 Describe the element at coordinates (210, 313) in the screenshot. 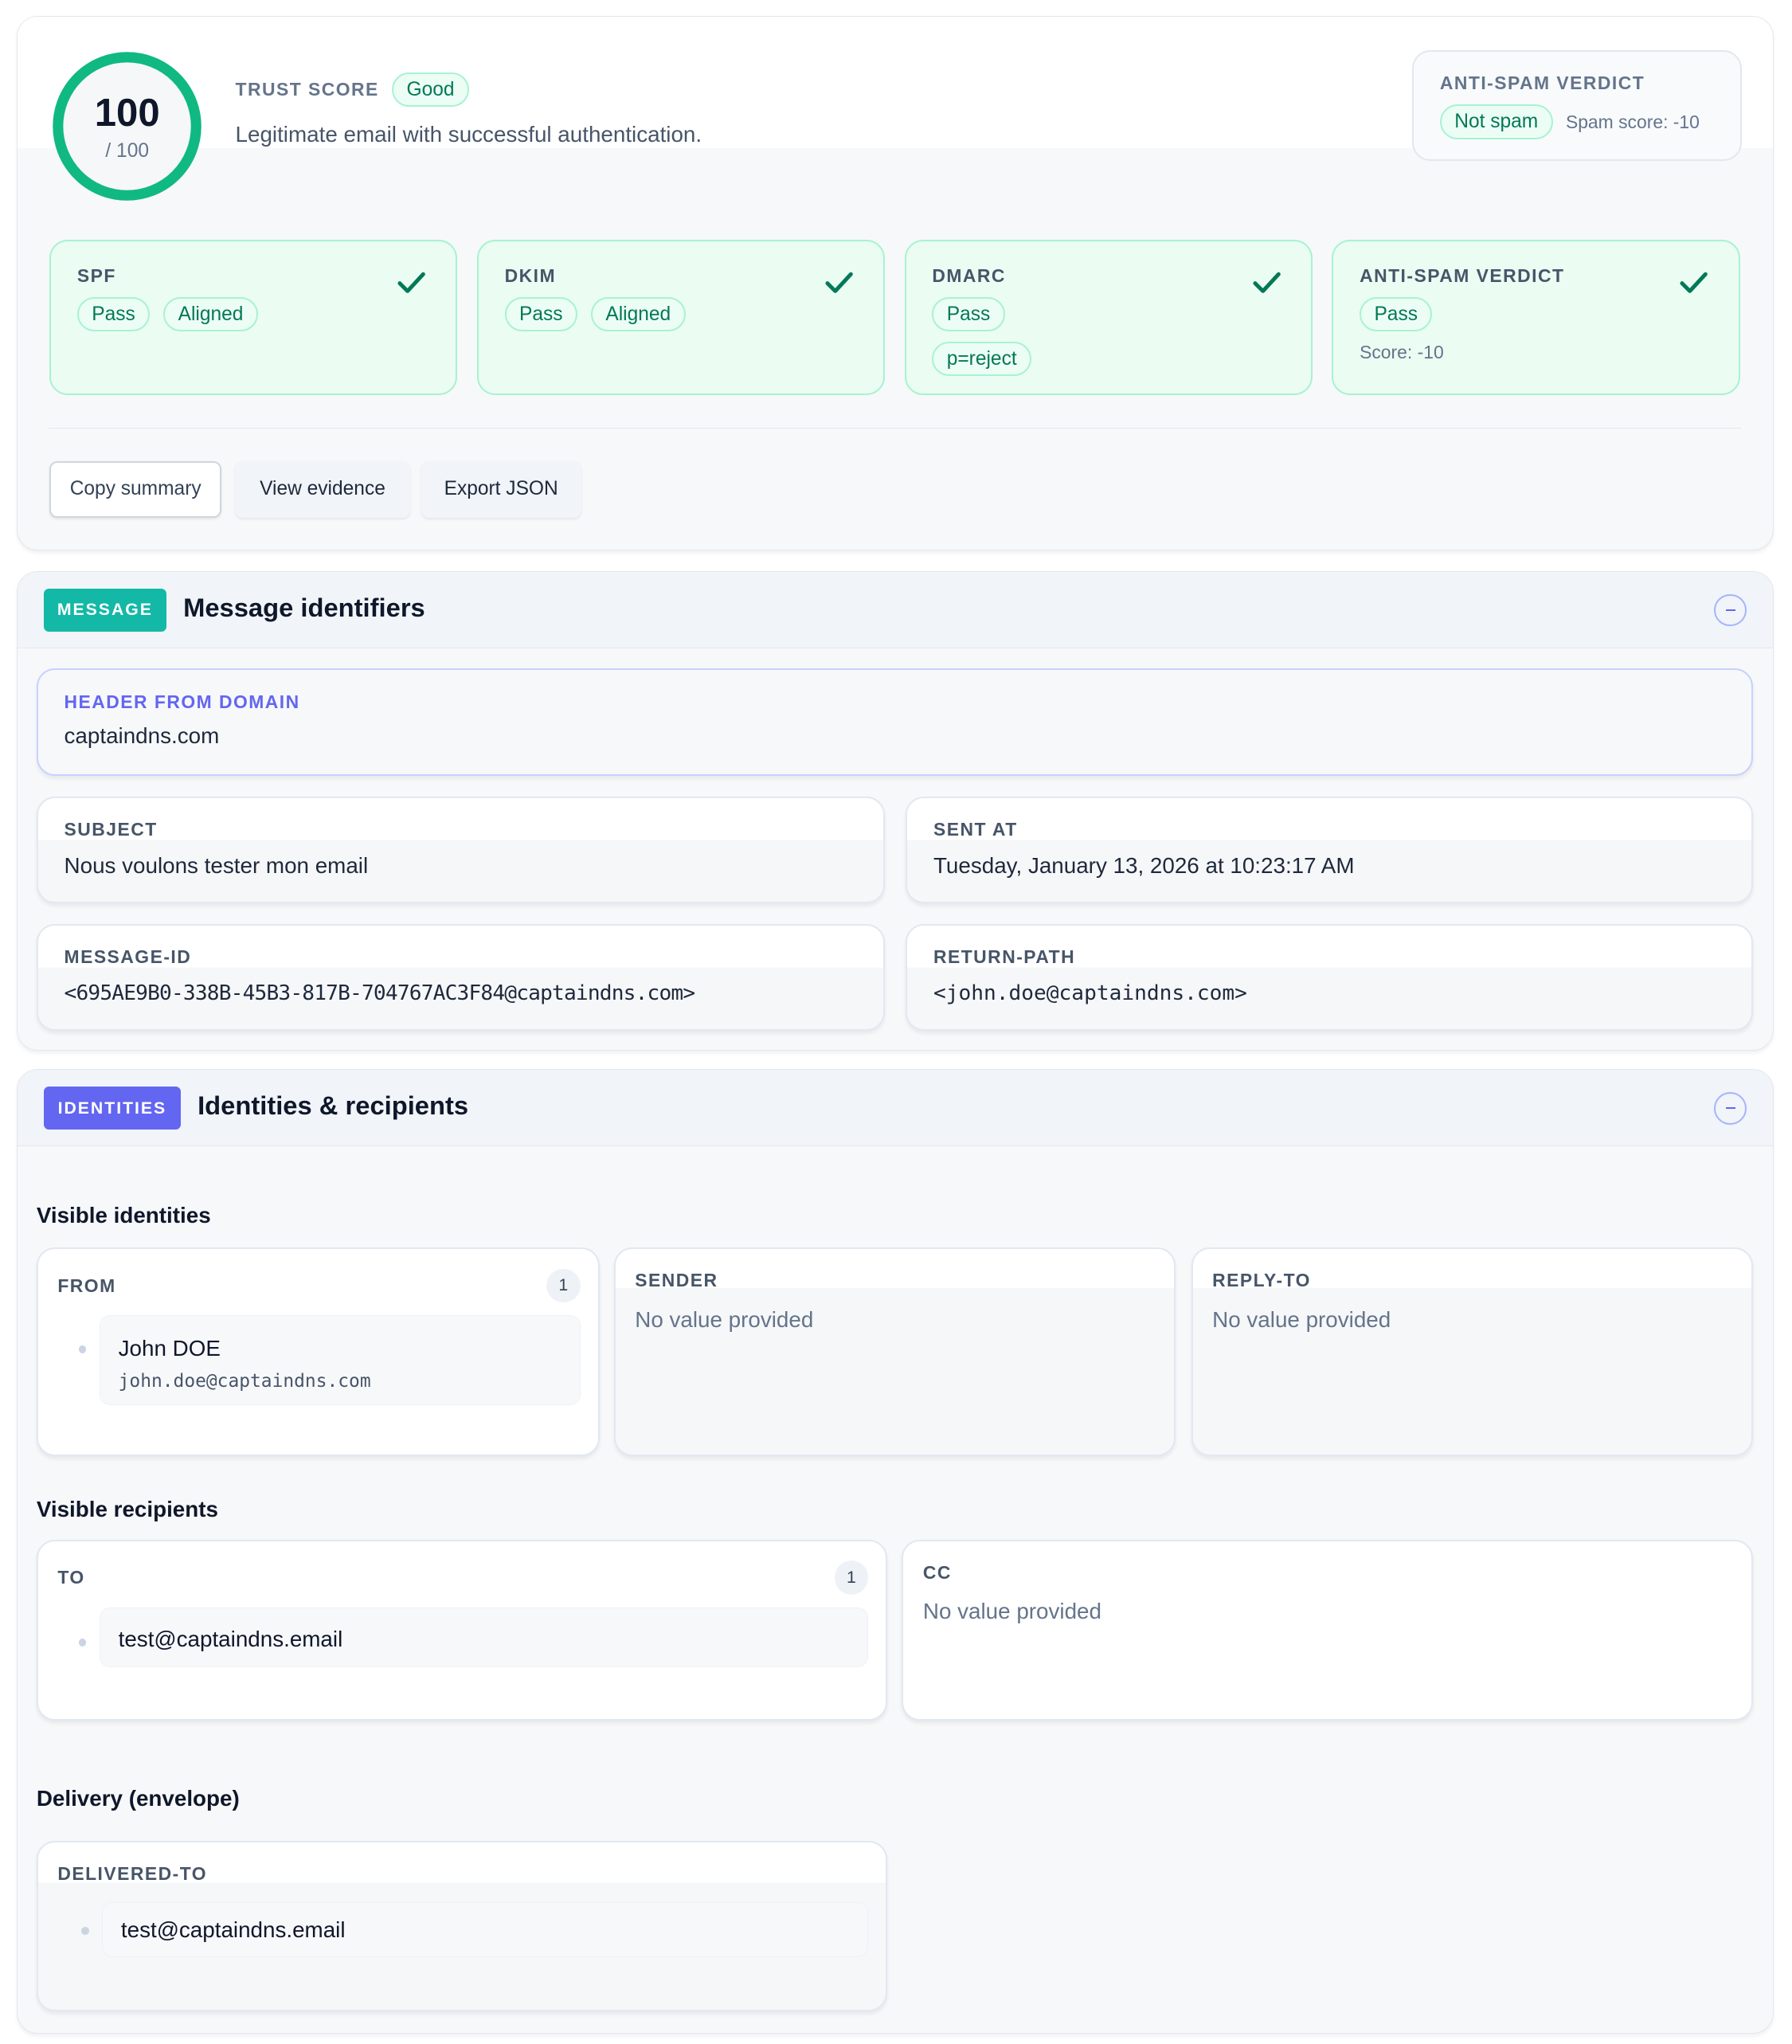

I see `spf-aligned-badge: Aligned` at that location.